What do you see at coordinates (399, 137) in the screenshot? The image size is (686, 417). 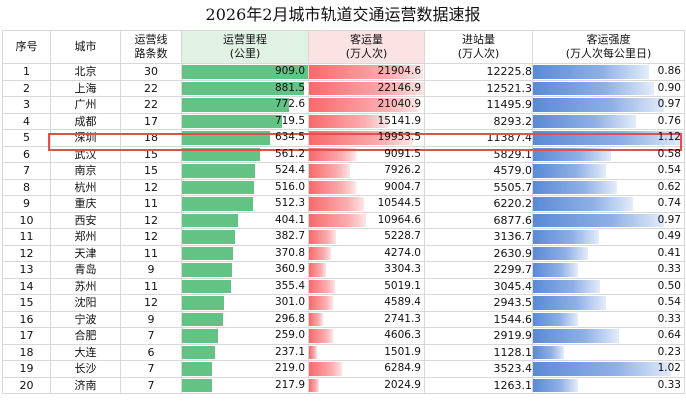 I see `cell-ridership-value: 19953.5` at bounding box center [399, 137].